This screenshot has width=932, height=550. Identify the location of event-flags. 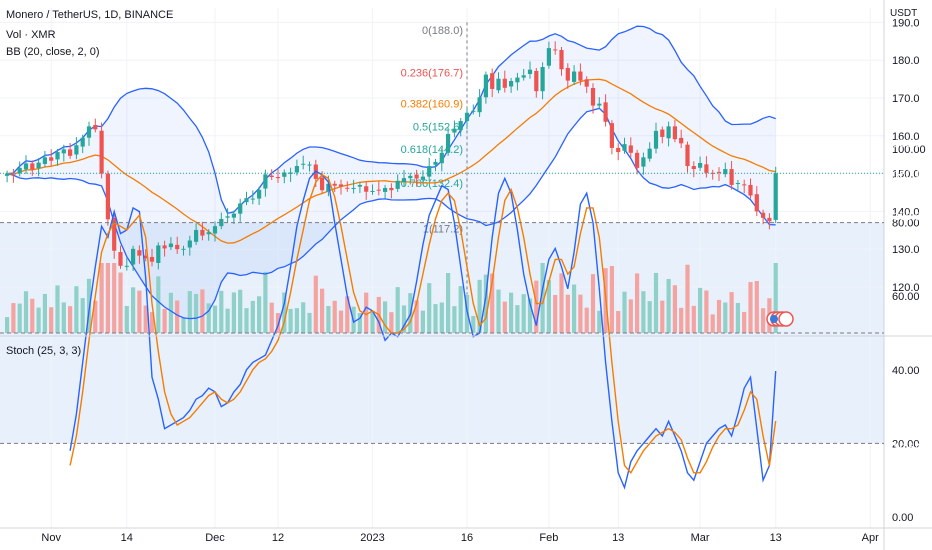
(780, 319).